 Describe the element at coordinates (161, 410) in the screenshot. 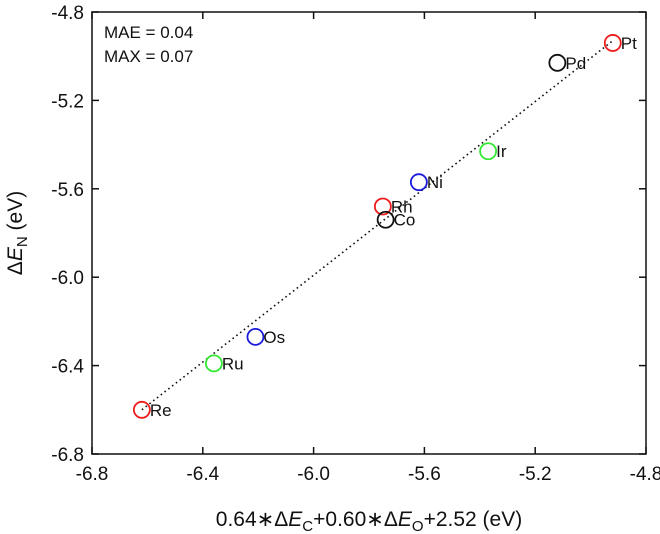

I see `point-label-re: Re` at that location.